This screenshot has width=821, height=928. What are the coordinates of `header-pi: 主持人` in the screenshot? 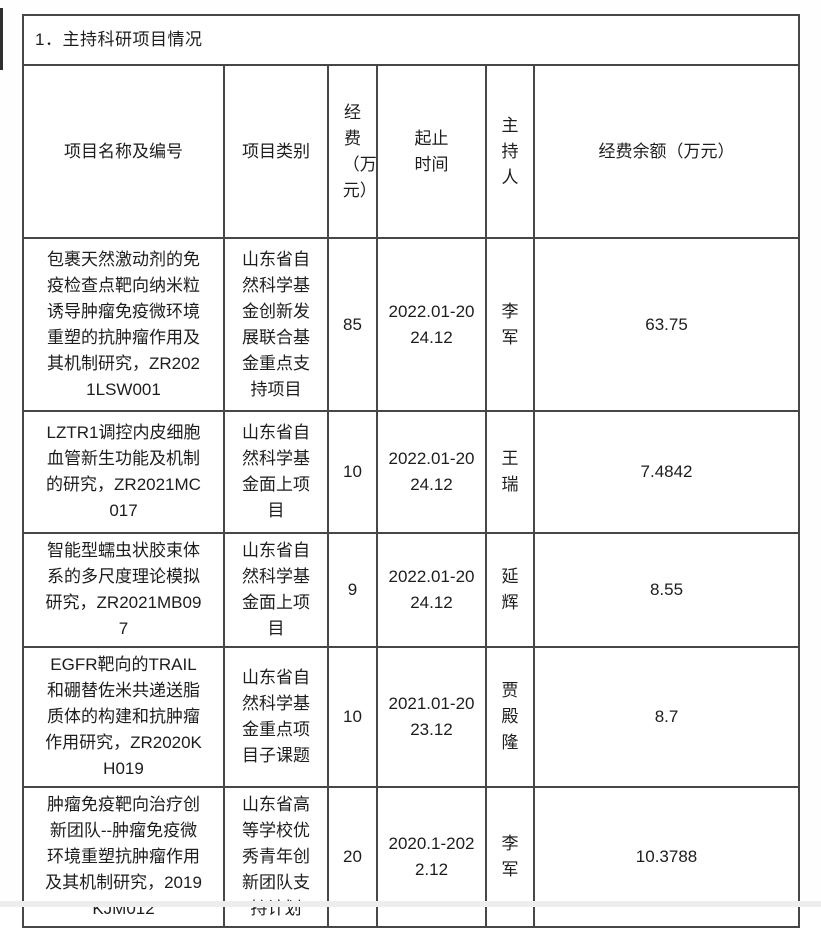 It's located at (510, 151).